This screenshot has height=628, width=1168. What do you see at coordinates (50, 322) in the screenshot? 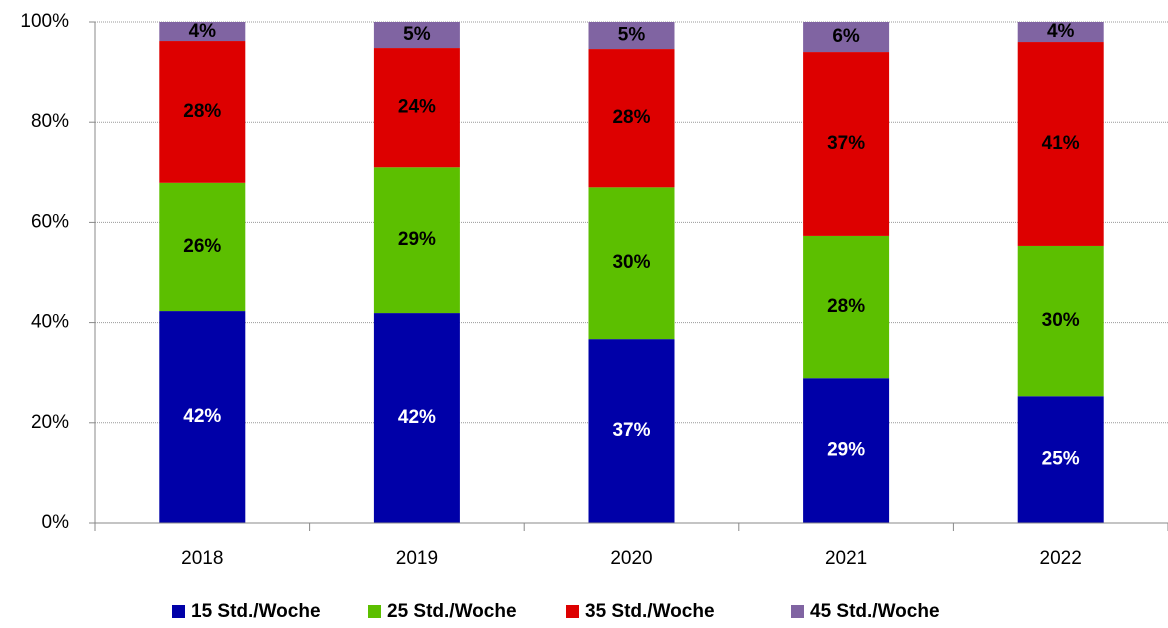
I see `y-tick-label: 40%` at bounding box center [50, 322].